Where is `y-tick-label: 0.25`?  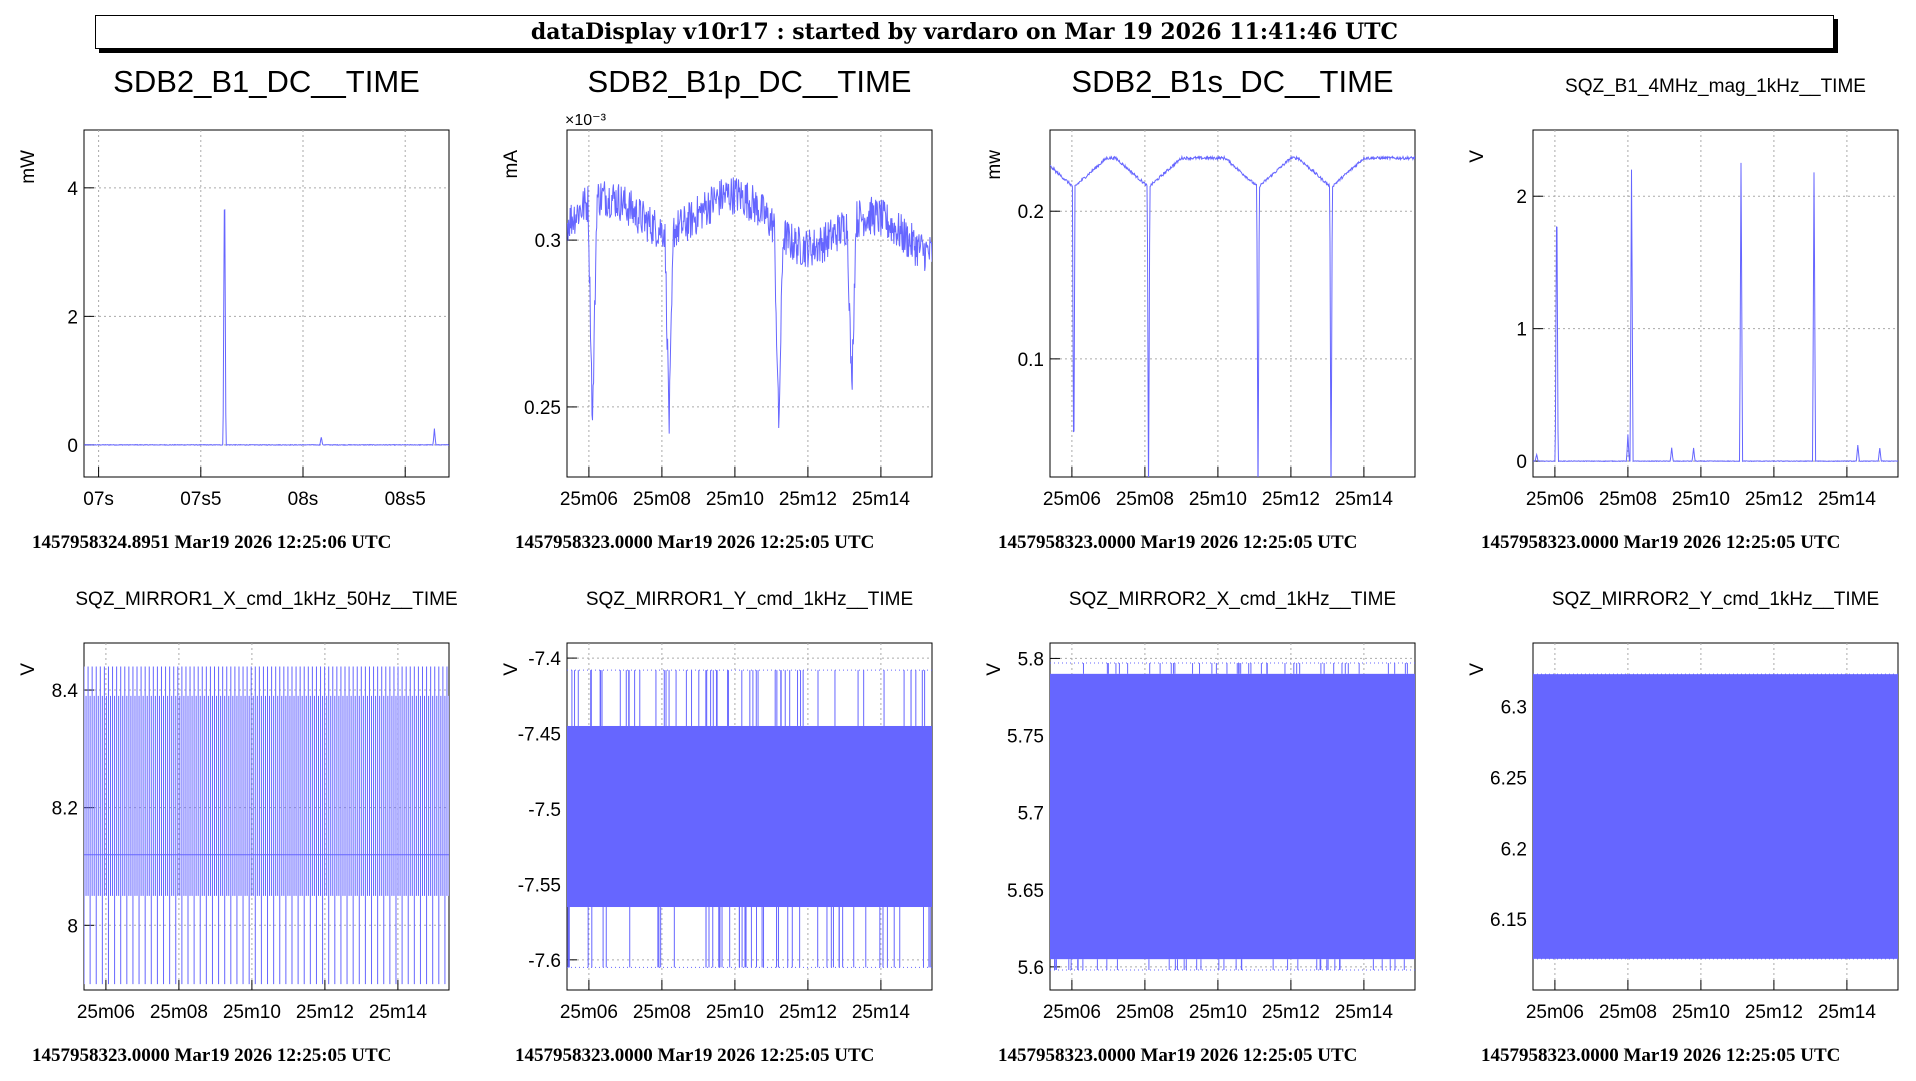
y-tick-label: 0.25 is located at coordinates (542, 408).